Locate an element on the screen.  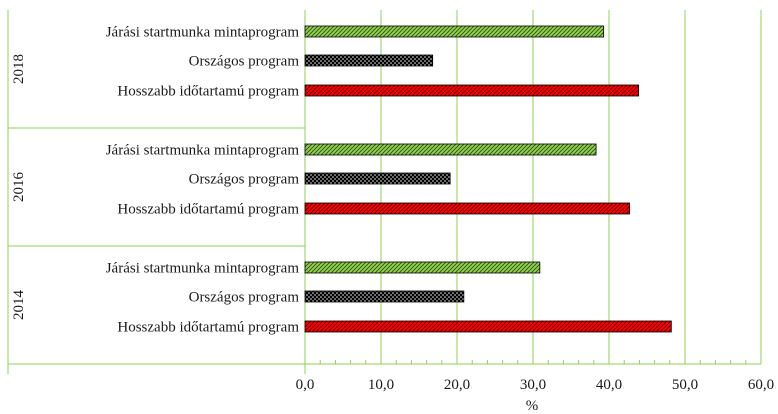
x-tick-label: 10,0 is located at coordinates (381, 385).